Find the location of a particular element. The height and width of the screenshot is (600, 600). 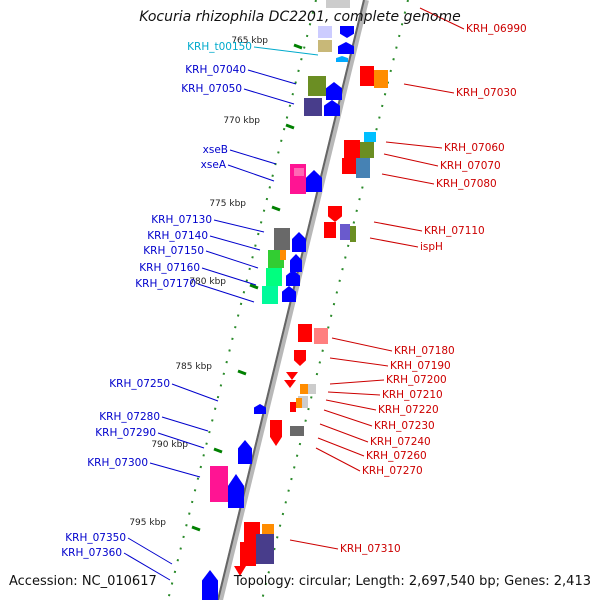

right-gene-label: KRH_07200 is located at coordinates (416, 380).